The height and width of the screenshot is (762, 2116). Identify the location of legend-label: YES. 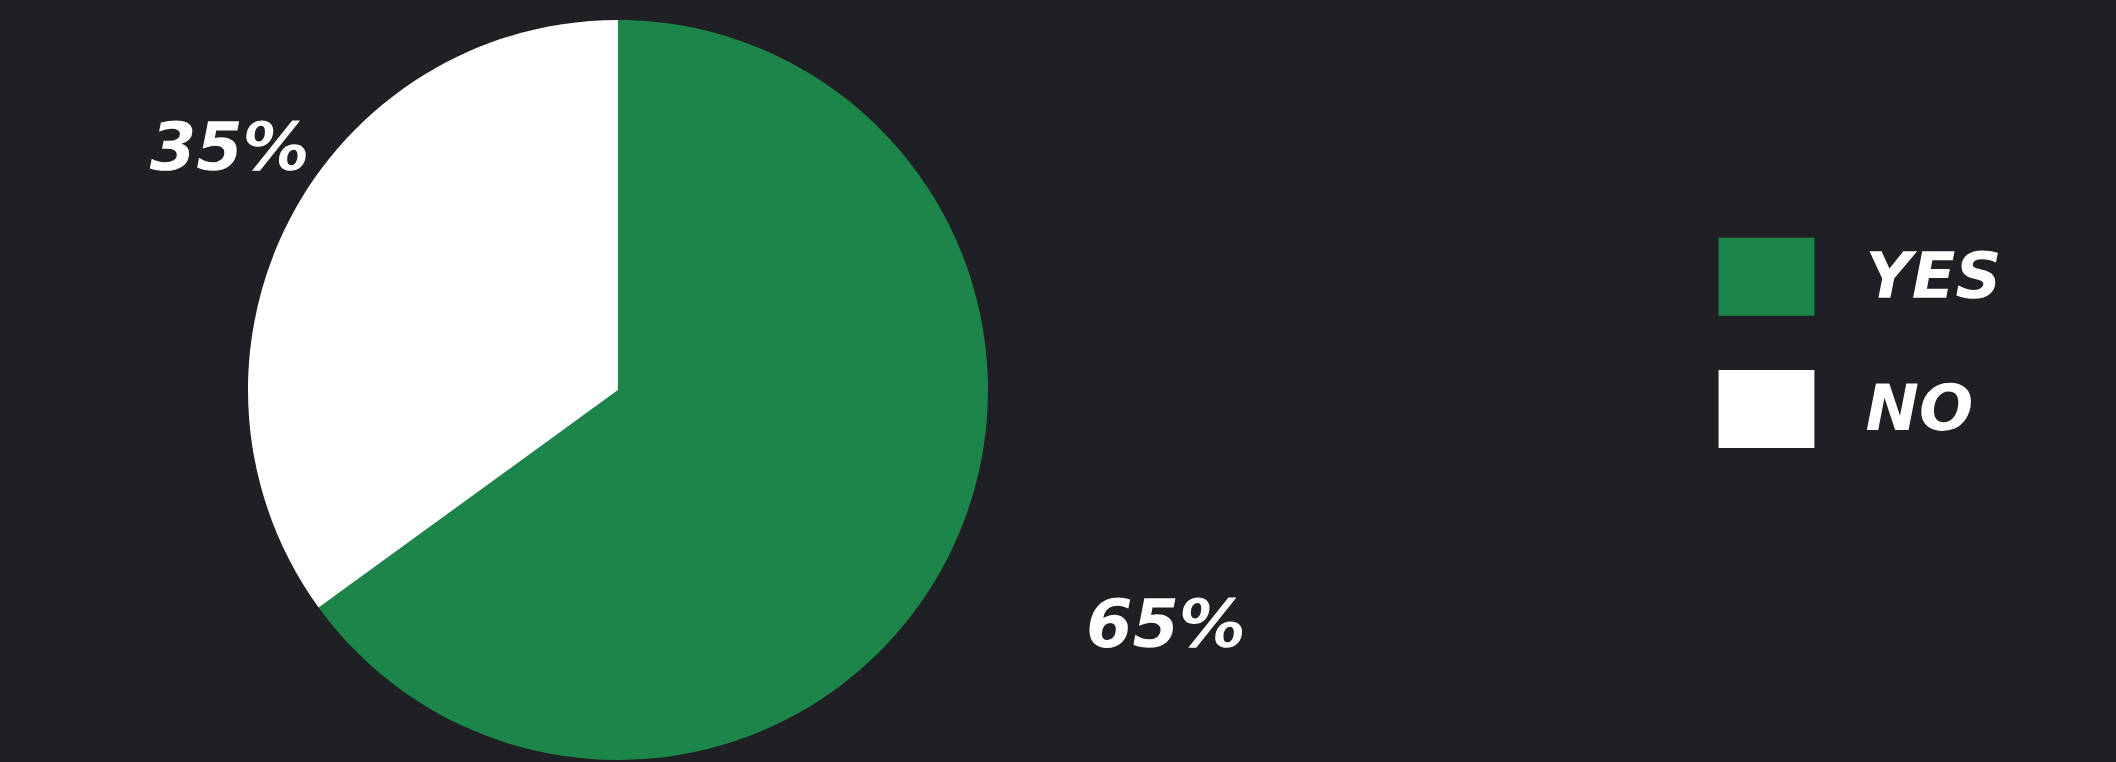
(1933, 274).